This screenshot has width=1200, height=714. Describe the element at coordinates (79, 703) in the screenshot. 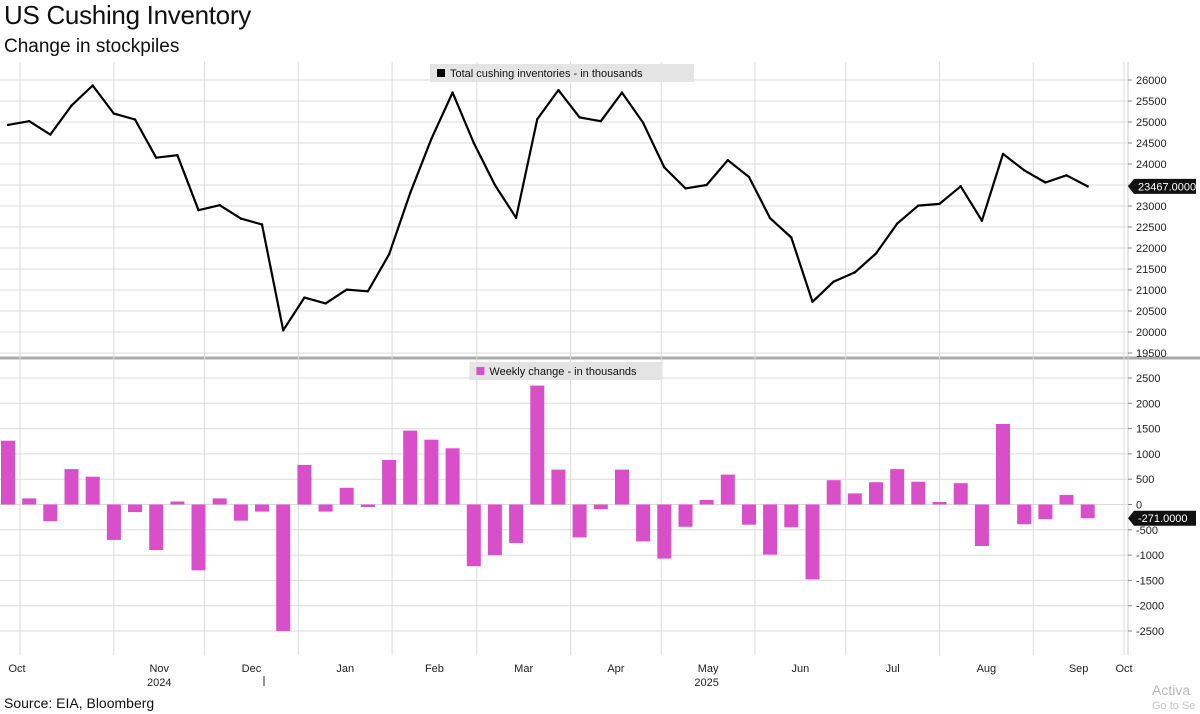

I see `source-note: Source: EIA, Bloomberg` at that location.